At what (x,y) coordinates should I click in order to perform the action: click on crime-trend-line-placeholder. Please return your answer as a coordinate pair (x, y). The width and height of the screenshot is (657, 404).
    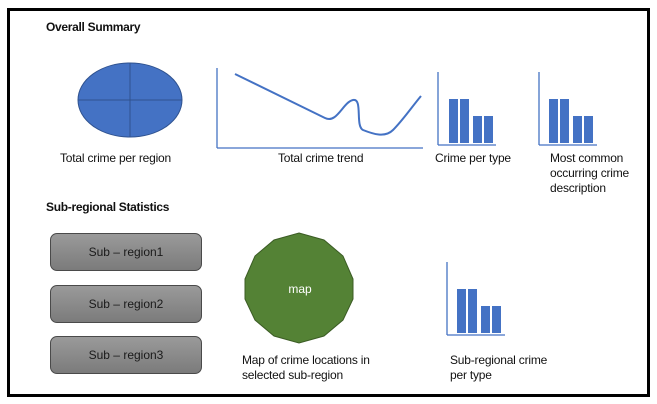
    Looking at the image, I should click on (319, 108).